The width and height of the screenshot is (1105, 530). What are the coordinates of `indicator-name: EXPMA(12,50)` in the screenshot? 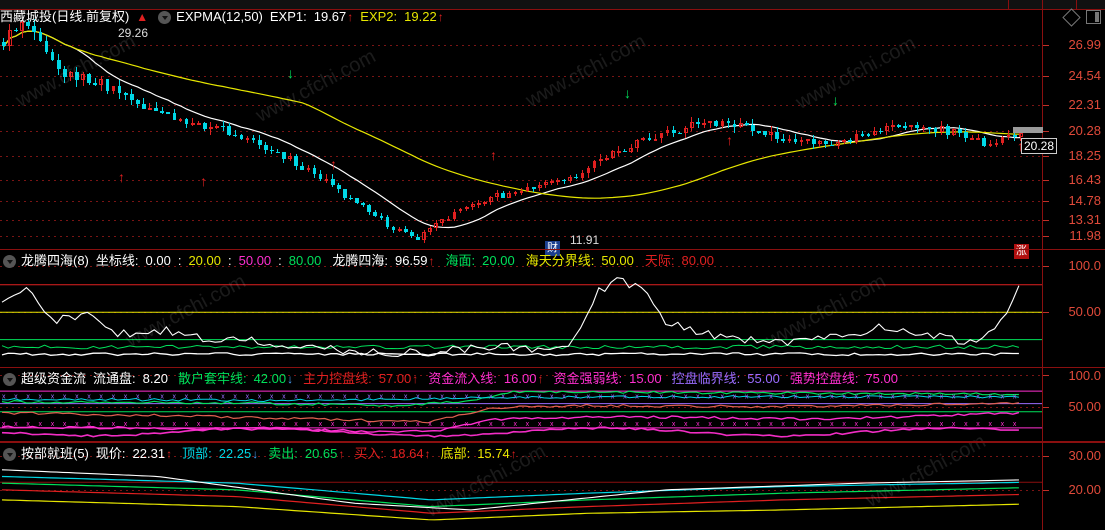 It's located at (219, 16).